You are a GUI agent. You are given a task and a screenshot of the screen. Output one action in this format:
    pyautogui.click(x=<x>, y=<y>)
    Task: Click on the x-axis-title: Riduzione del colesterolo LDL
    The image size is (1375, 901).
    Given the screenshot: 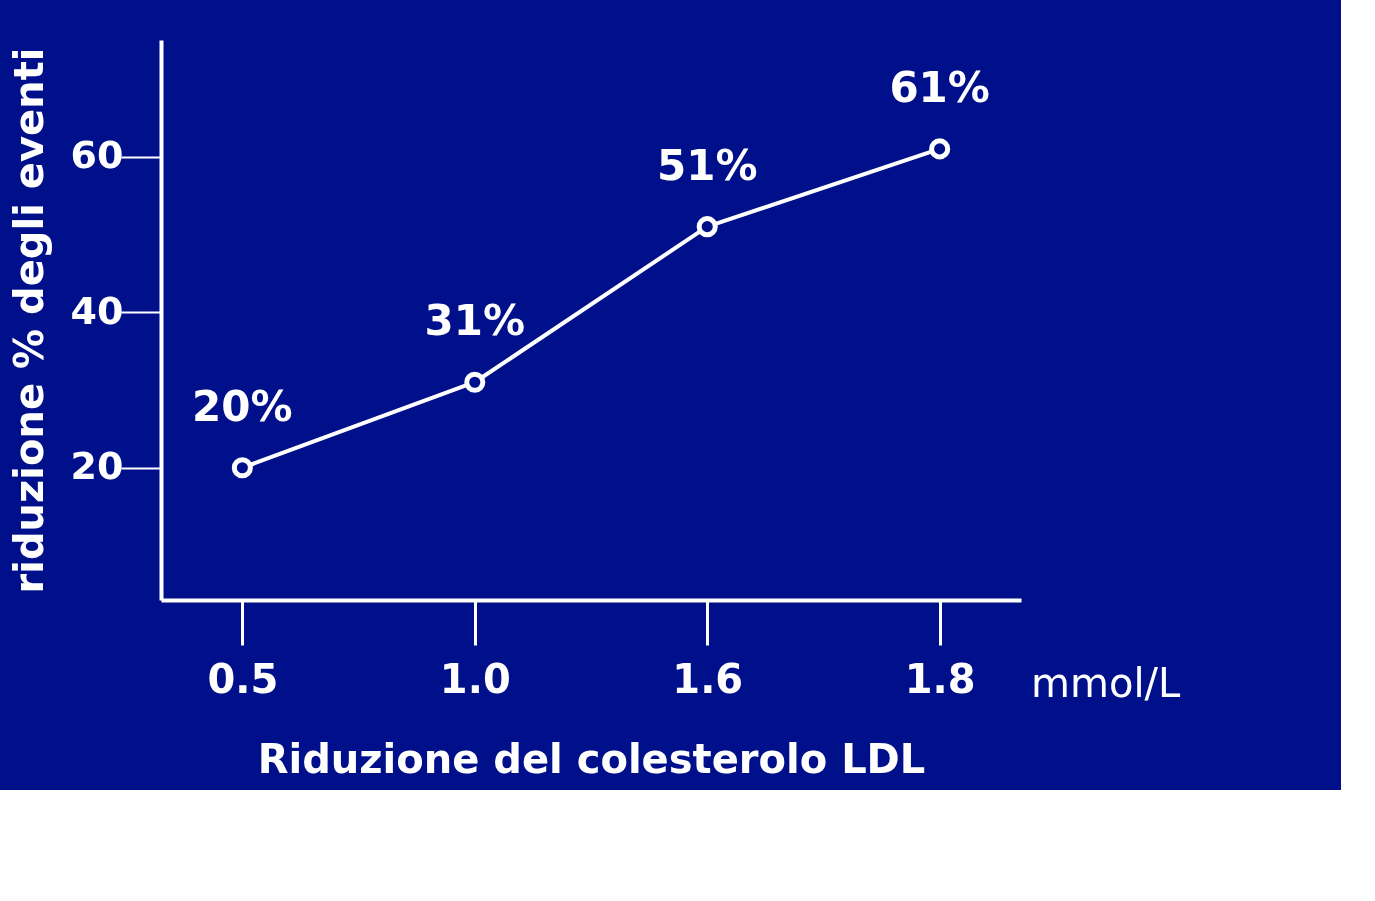 What is the action you would take?
    pyautogui.click(x=591, y=758)
    